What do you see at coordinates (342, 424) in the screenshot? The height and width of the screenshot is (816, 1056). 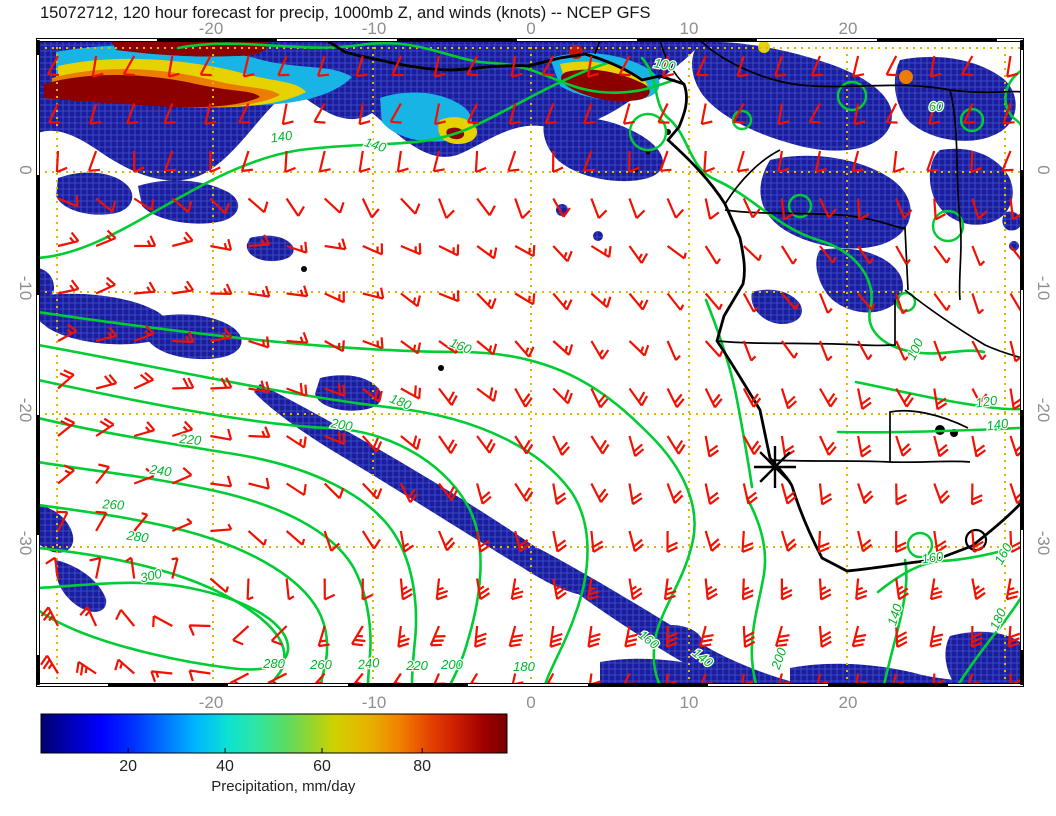 I see `contour-value-label: 200` at bounding box center [342, 424].